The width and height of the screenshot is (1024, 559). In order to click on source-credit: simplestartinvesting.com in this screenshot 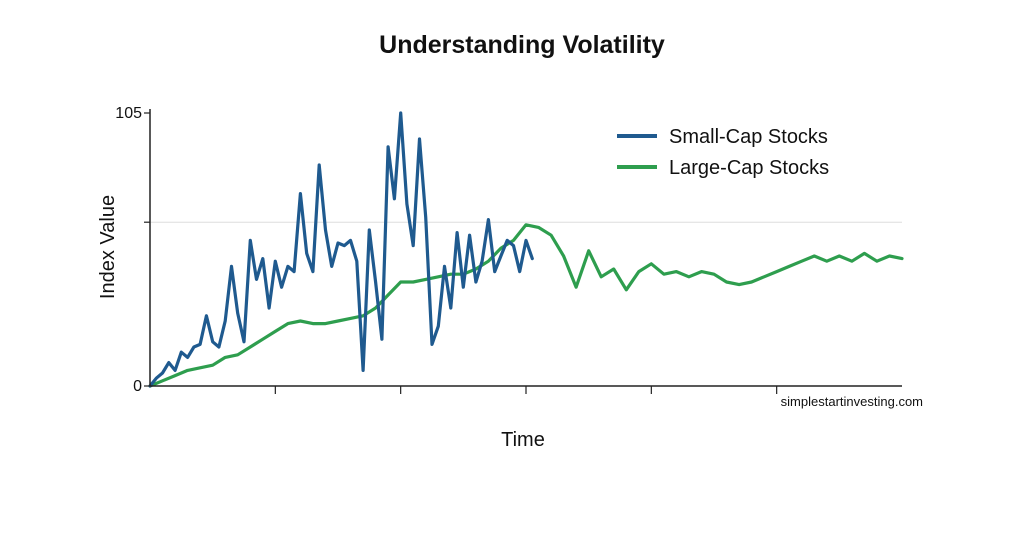, I will do `click(852, 401)`.